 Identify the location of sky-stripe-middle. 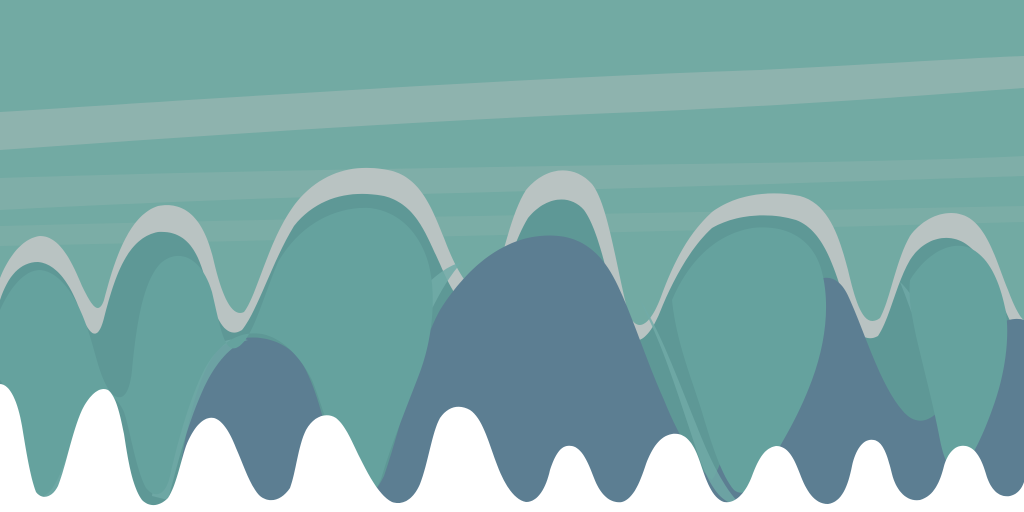
(512, 183).